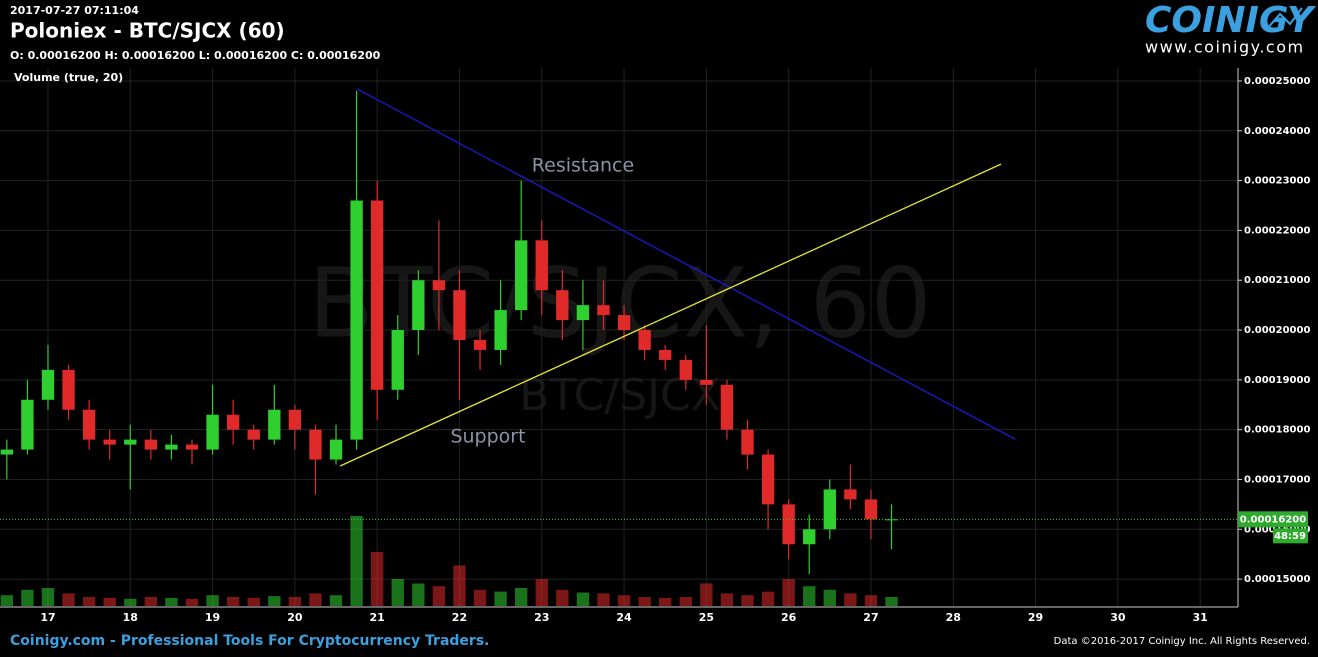 The image size is (1318, 657). What do you see at coordinates (147, 31) in the screenshot?
I see `chart-title: Poloniex - BTC/SJCX (60)` at bounding box center [147, 31].